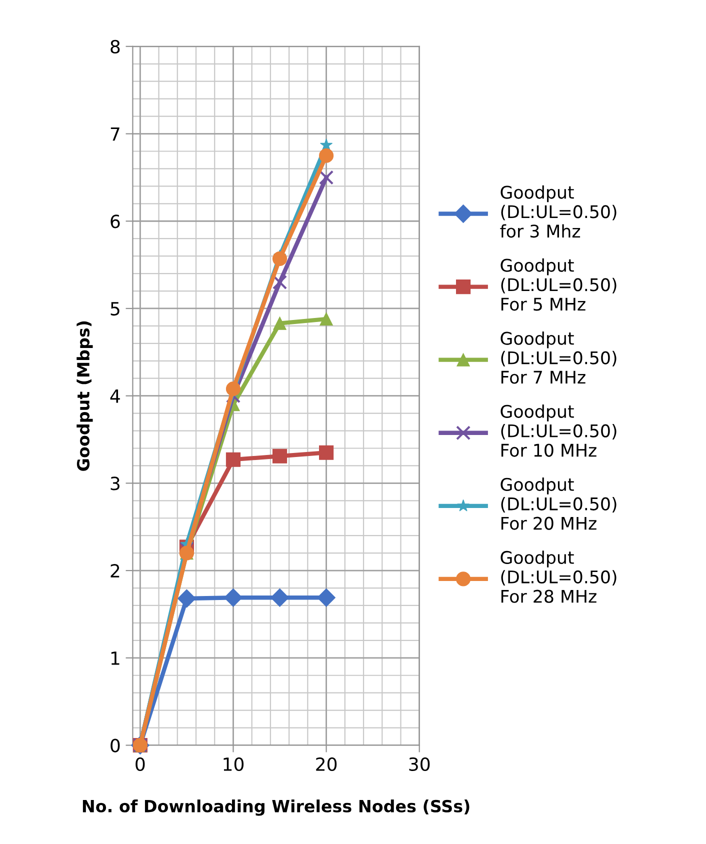 The height and width of the screenshot is (844, 706). What do you see at coordinates (115, 396) in the screenshot?
I see `y-tick-label: 4` at bounding box center [115, 396].